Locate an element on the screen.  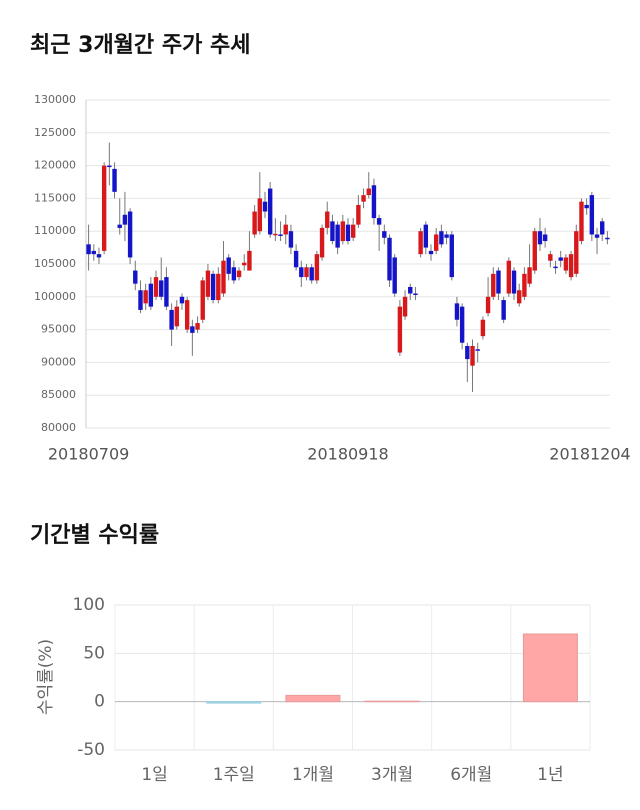
y-tick-label: 0 is located at coordinates (99, 702).